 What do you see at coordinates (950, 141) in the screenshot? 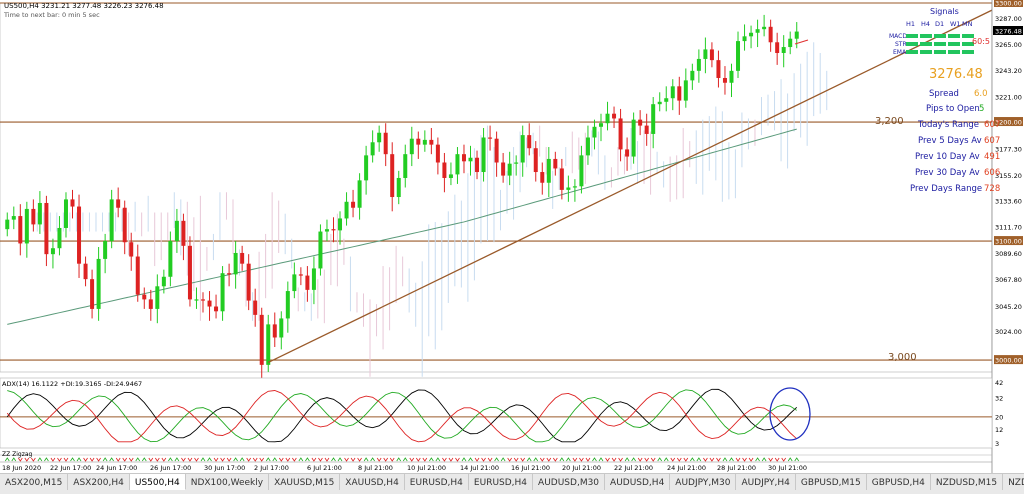
I see `info-prev5-label: Prev 5 Days Av` at bounding box center [950, 141].